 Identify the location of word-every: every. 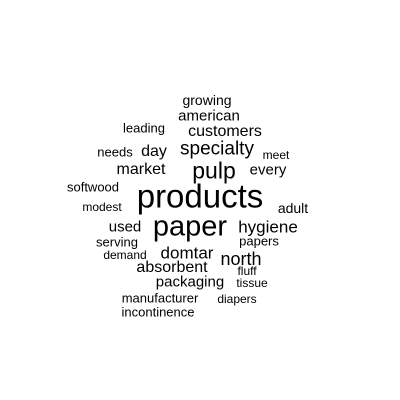
(268, 170).